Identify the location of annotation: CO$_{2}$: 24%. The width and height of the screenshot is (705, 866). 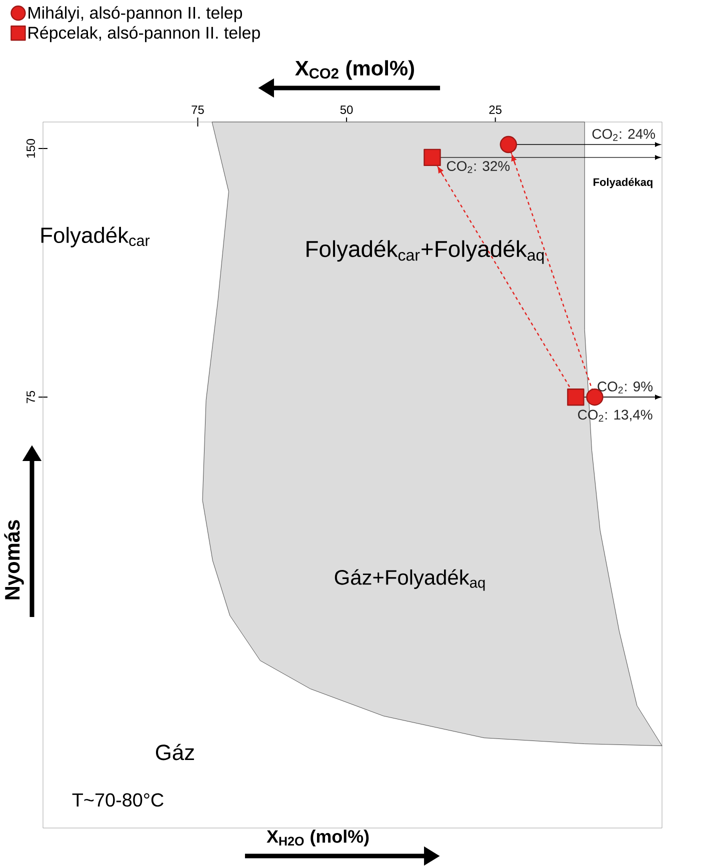
(624, 134).